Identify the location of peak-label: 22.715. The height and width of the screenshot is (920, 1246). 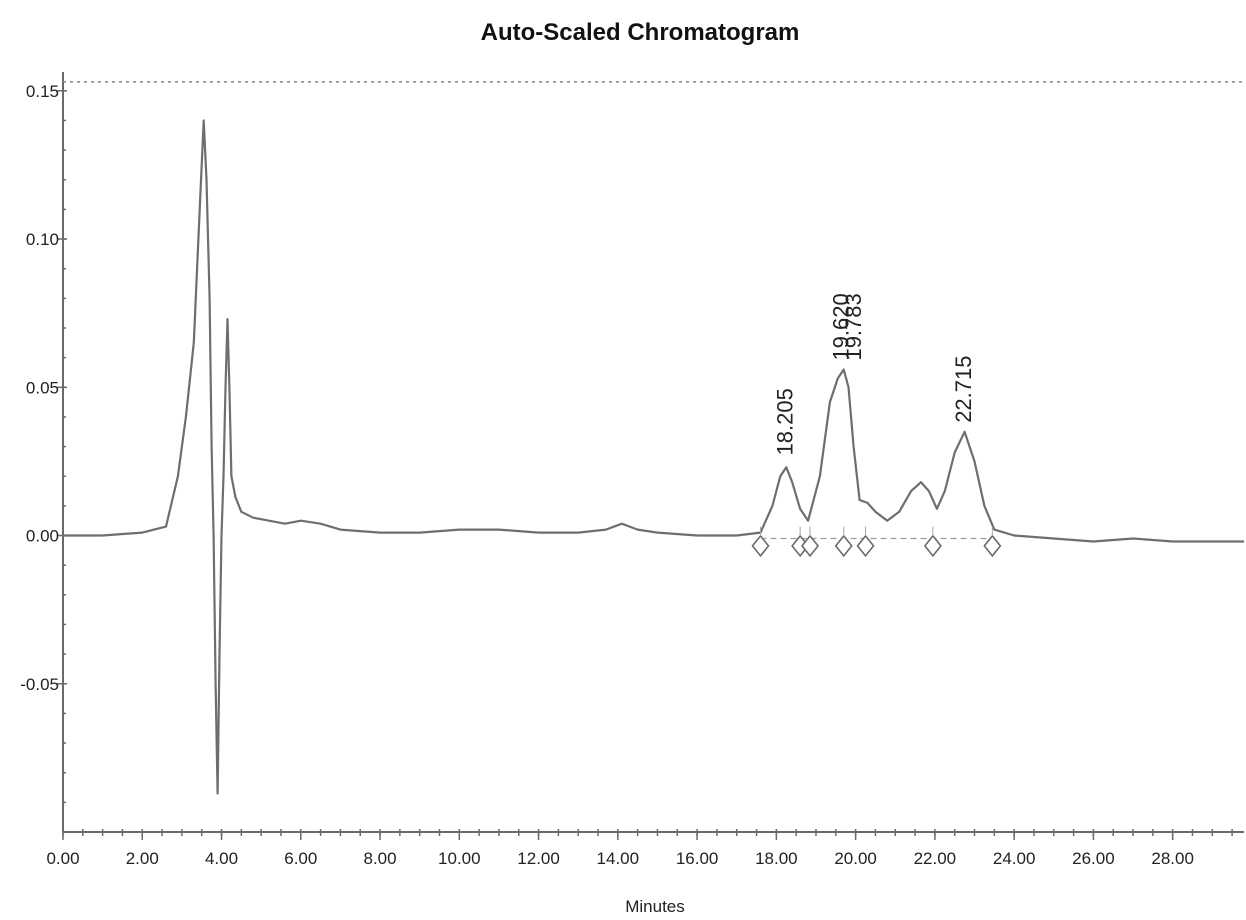
(963, 389).